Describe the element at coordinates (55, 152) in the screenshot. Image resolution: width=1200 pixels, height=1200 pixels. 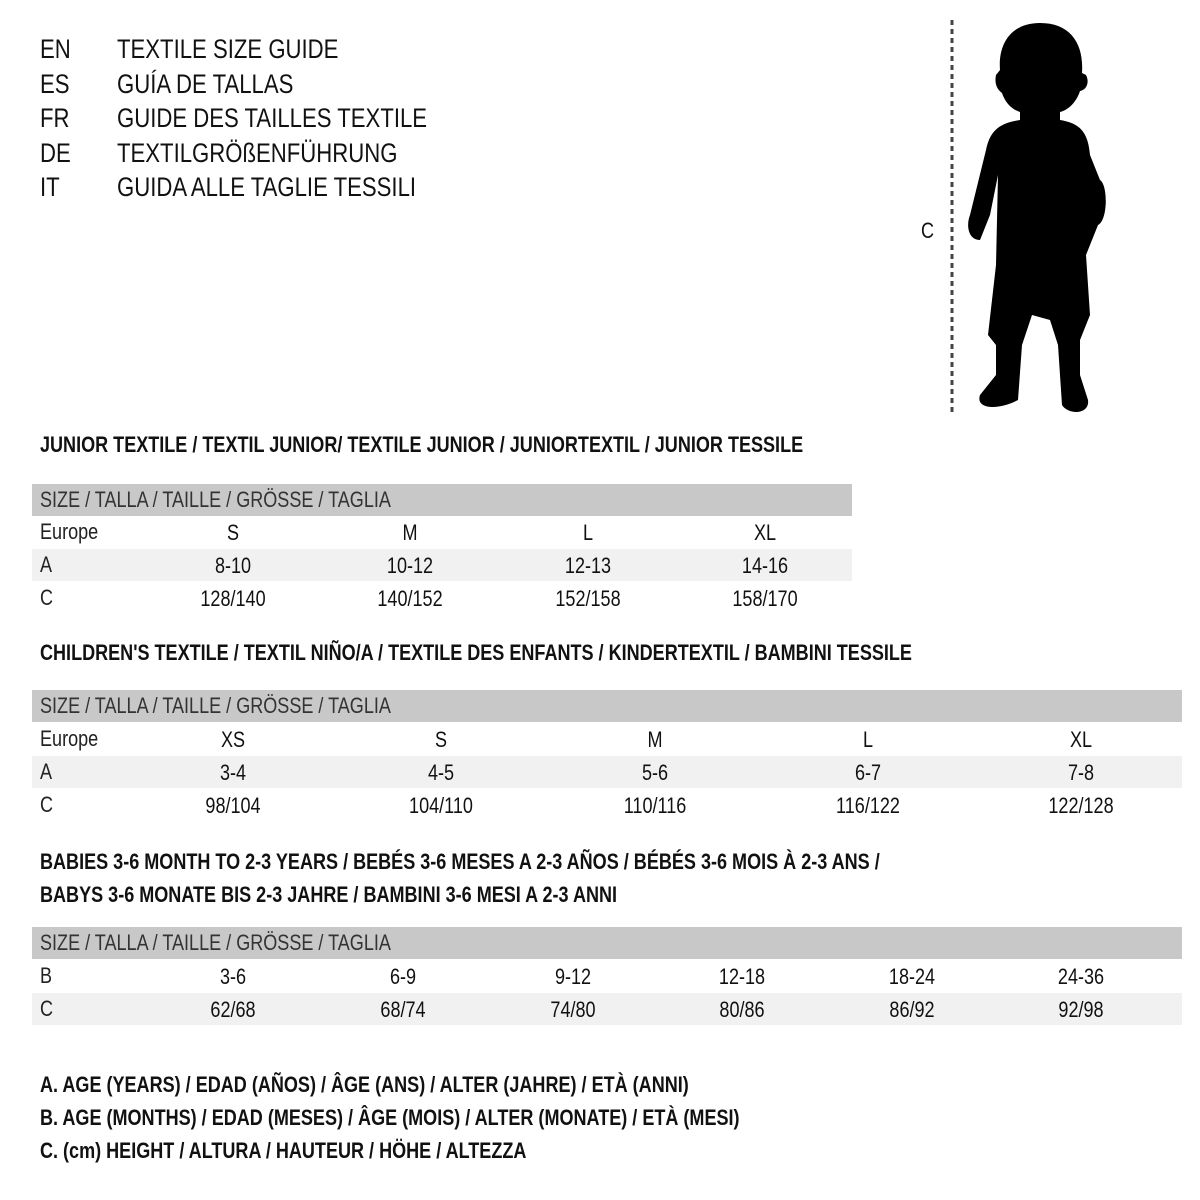
I see `language-code: DE` at that location.